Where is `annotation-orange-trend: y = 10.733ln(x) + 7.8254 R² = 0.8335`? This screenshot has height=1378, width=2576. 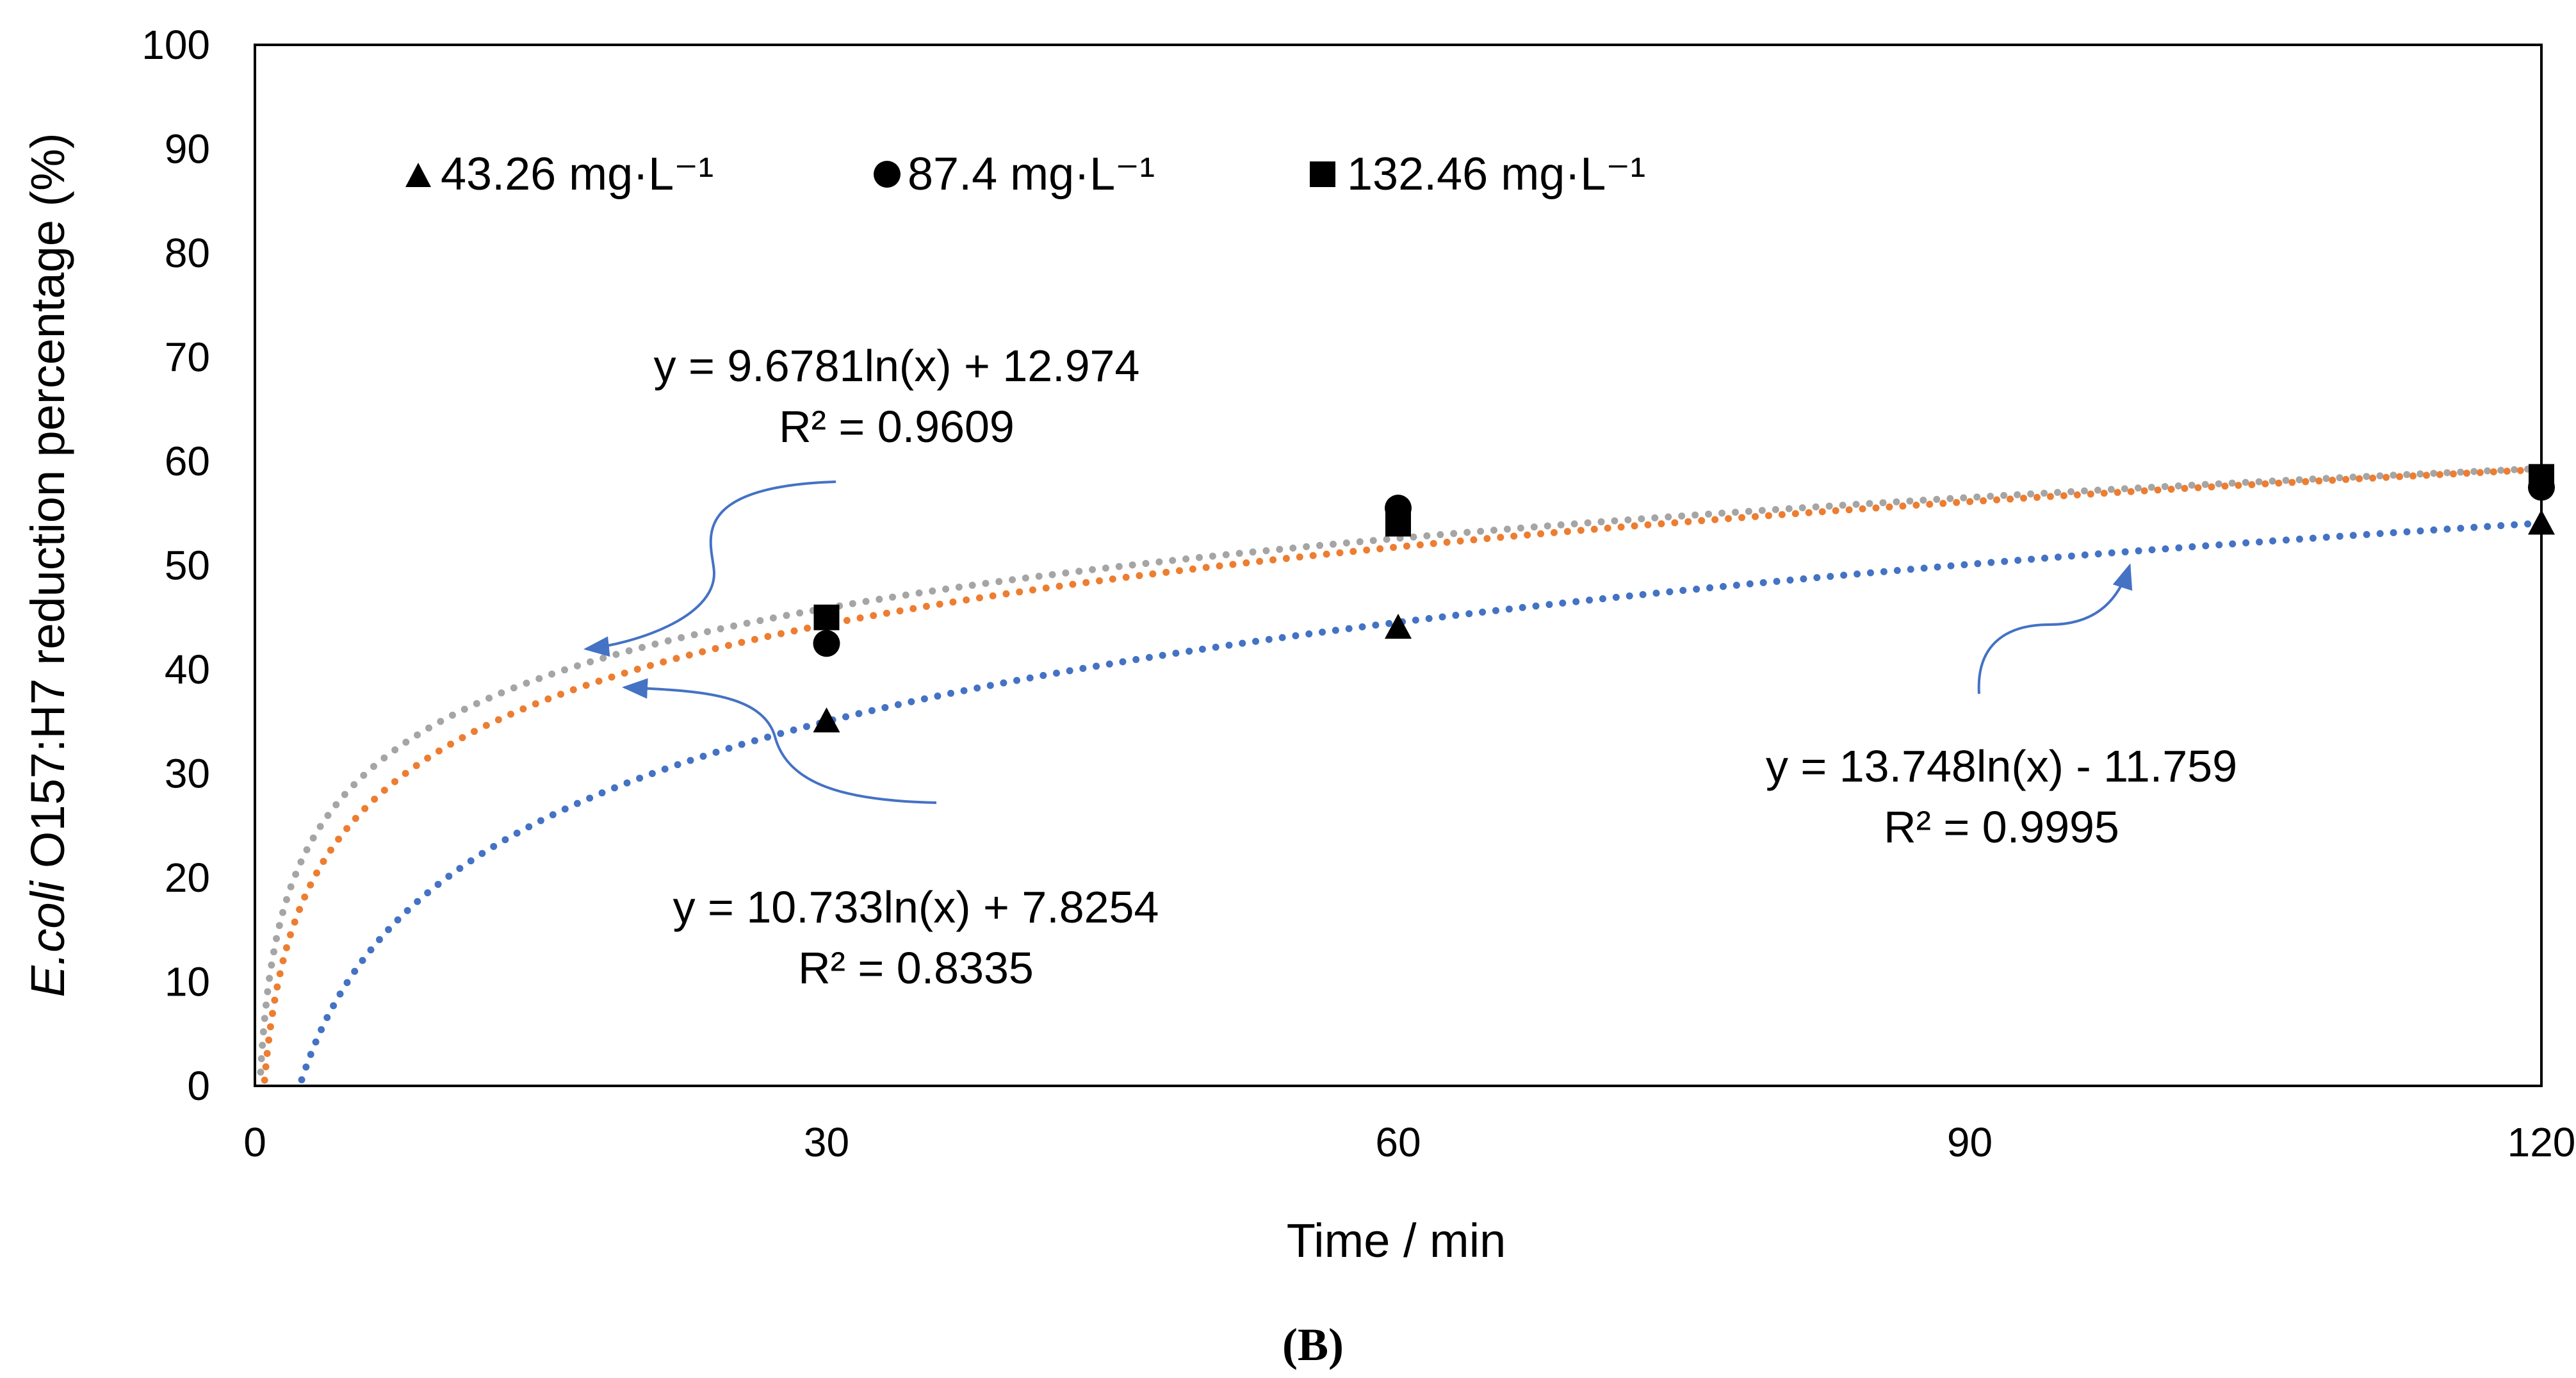
annotation-orange-trend: y = 10.733ln(x) + 7.8254 R² = 0.8335 is located at coordinates (916, 937).